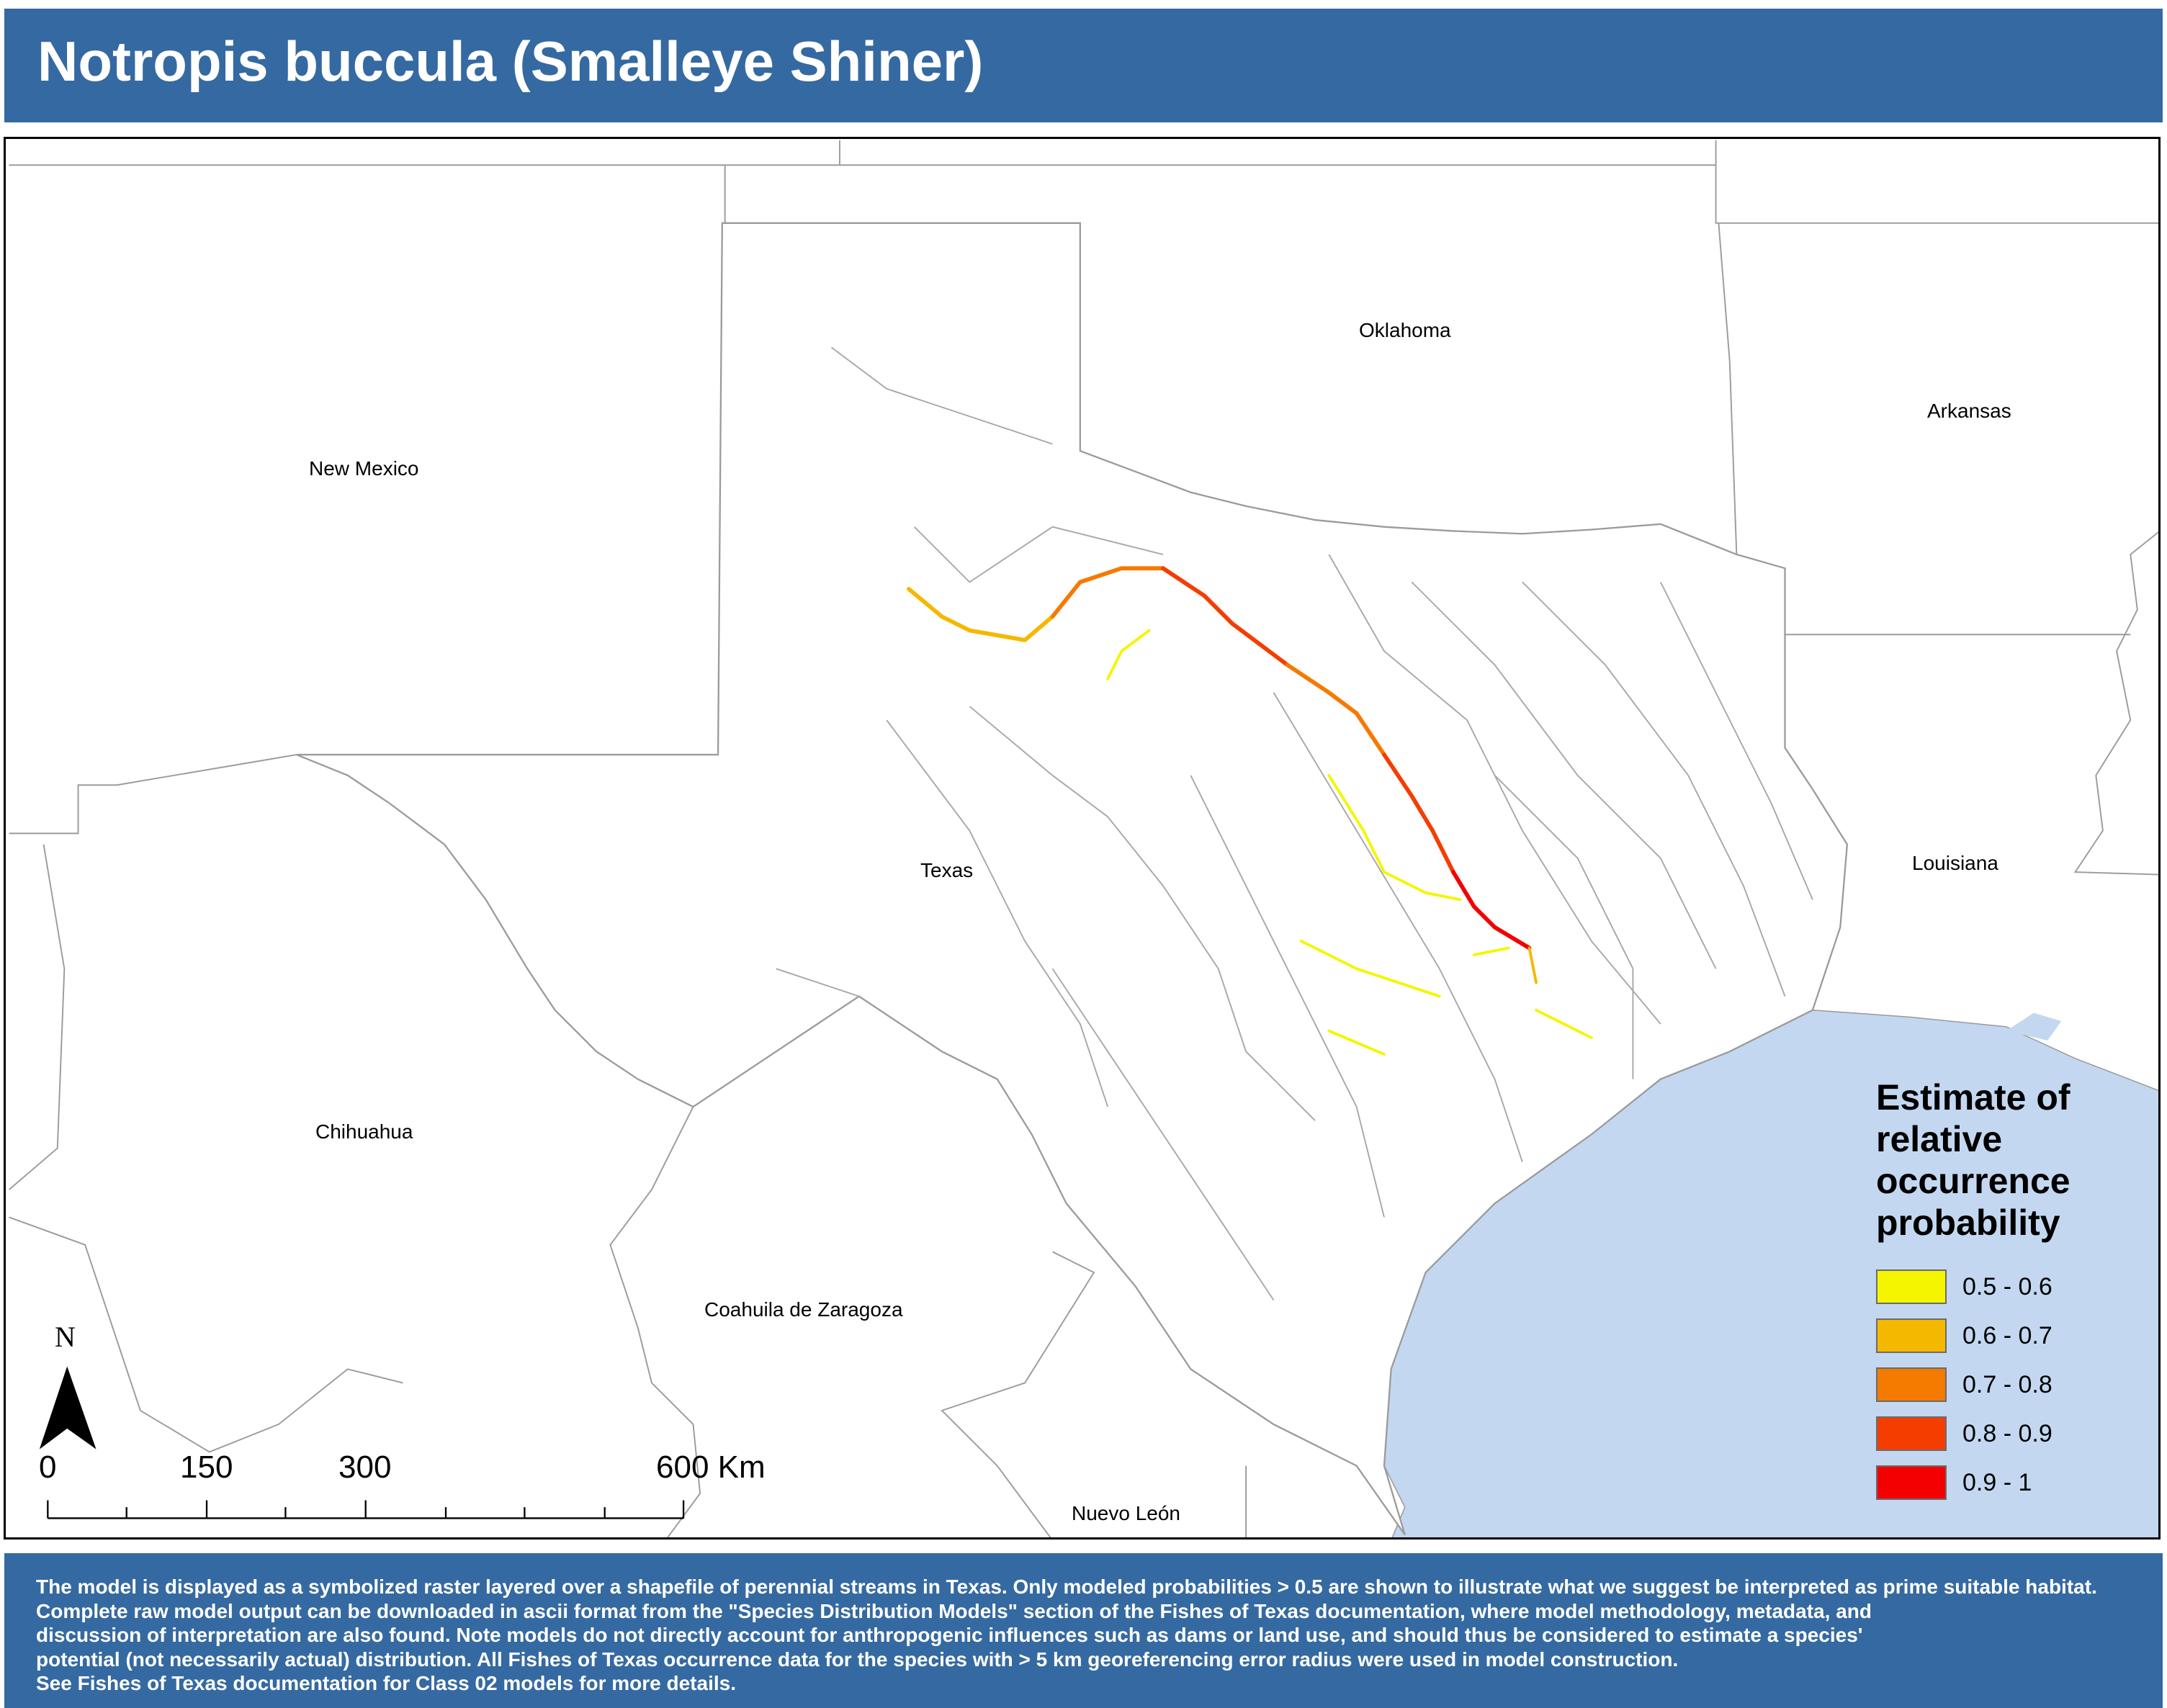  What do you see at coordinates (1969, 411) in the screenshot?
I see `label-arkansas: Arkansas` at bounding box center [1969, 411].